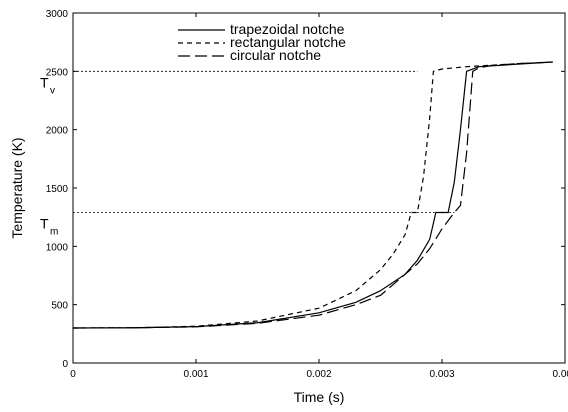  What do you see at coordinates (560, 374) in the screenshot?
I see `x-tick-label: 0.004` at bounding box center [560, 374].